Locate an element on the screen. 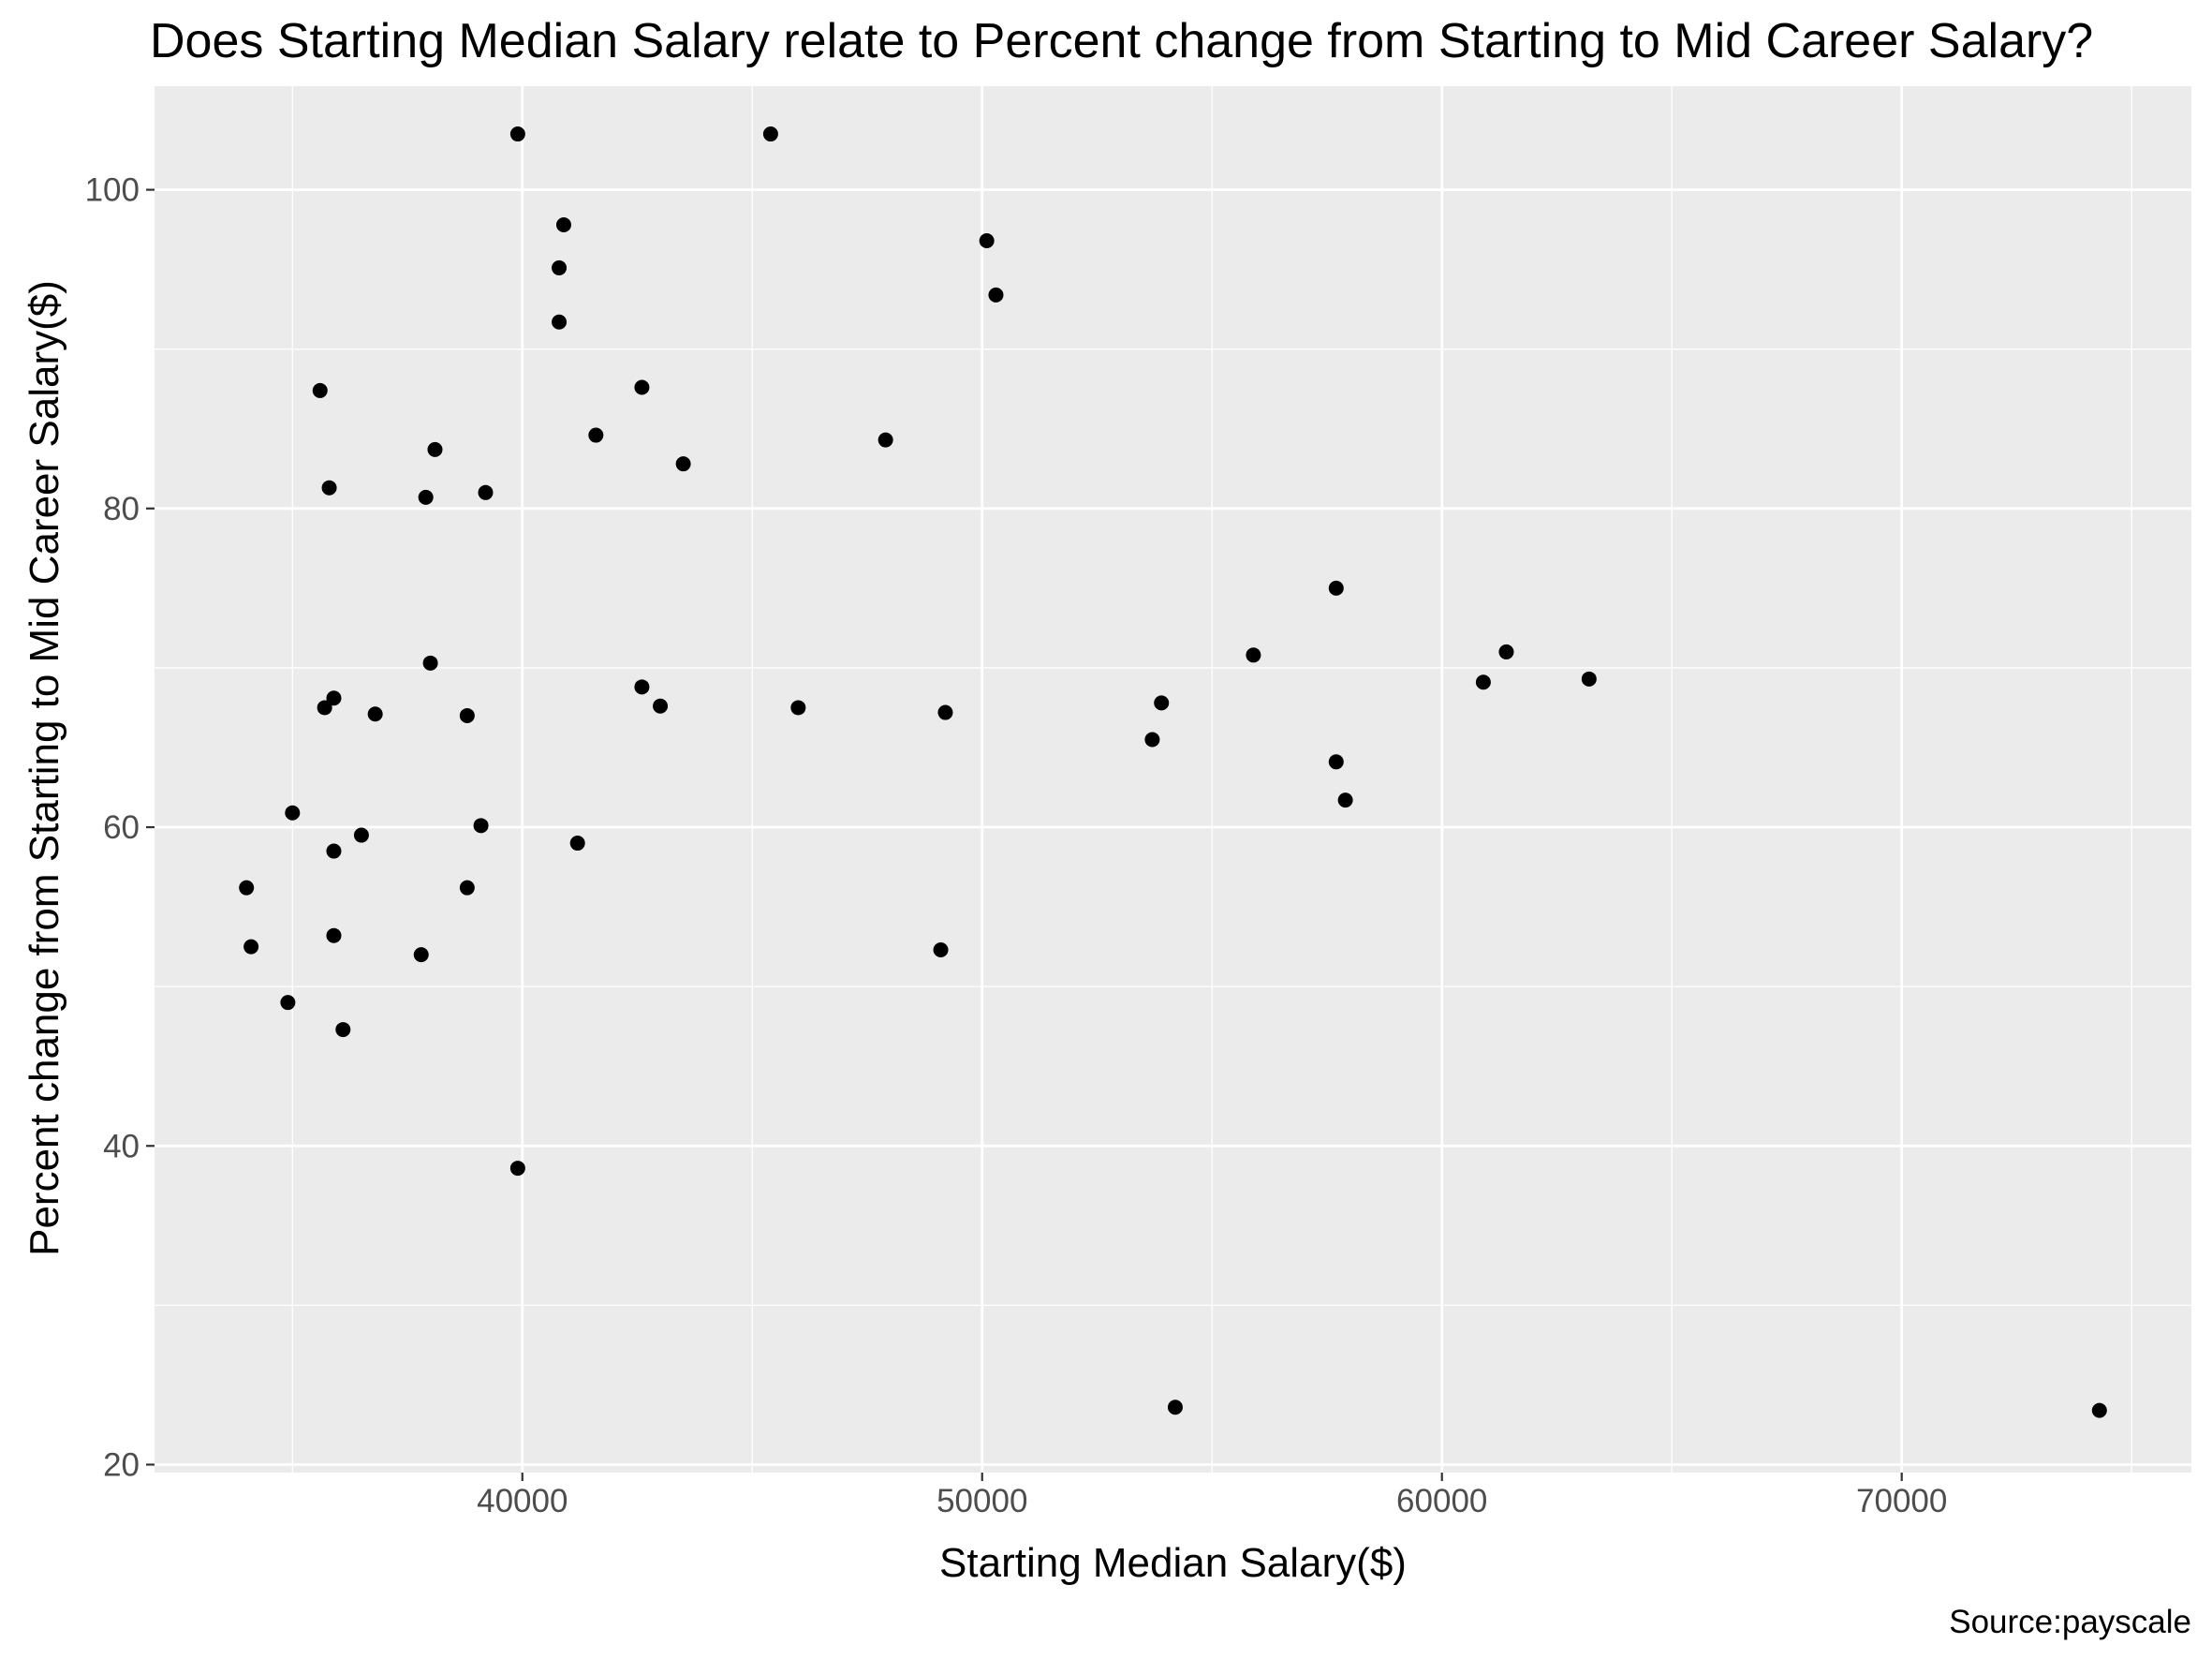 Image resolution: width=2212 pixels, height=1659 pixels. y-tick-label: 20 is located at coordinates (122, 1465).